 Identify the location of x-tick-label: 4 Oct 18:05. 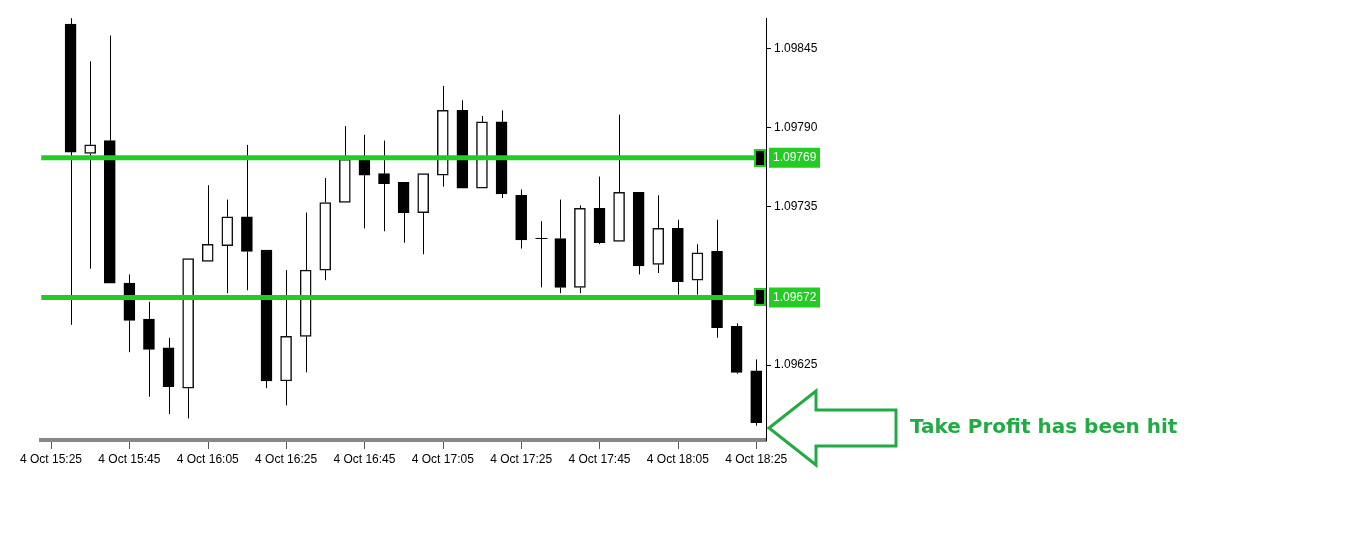
(678, 458).